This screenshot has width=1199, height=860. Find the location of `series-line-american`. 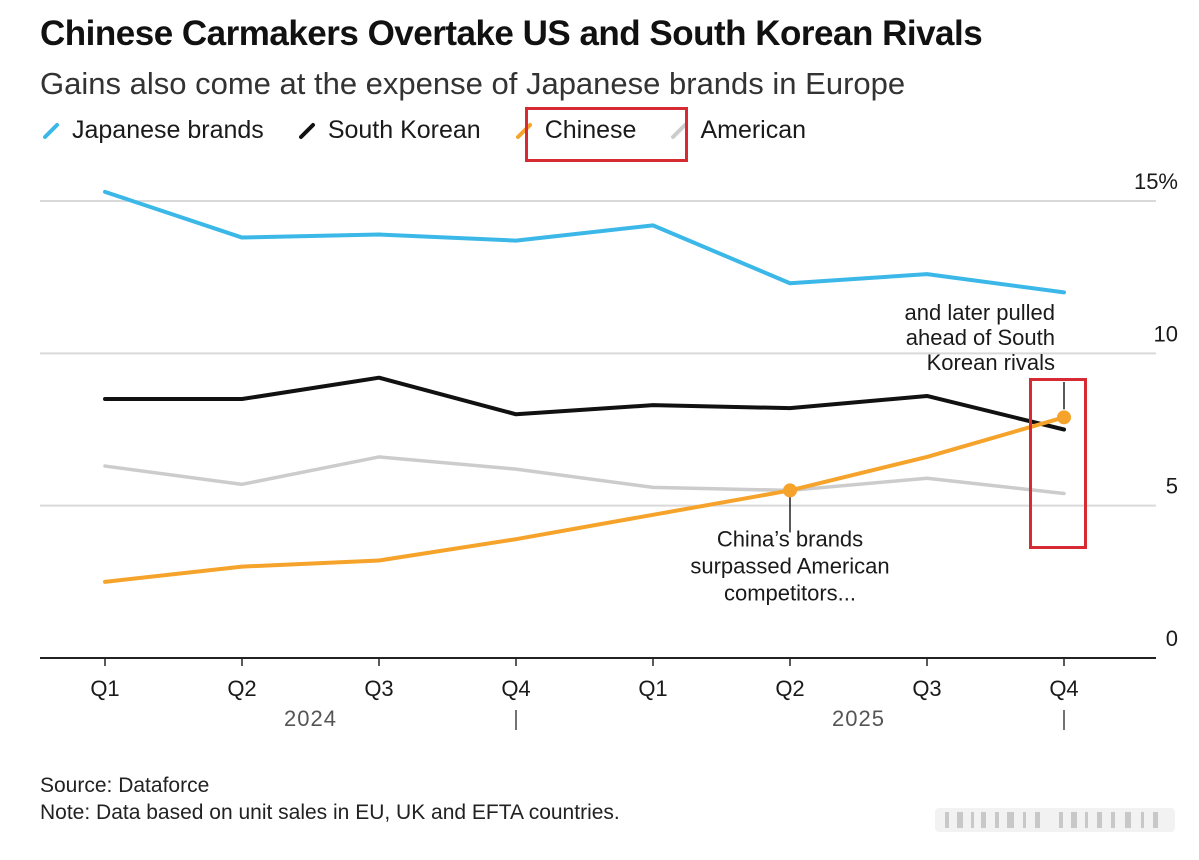

series-line-american is located at coordinates (584, 475).